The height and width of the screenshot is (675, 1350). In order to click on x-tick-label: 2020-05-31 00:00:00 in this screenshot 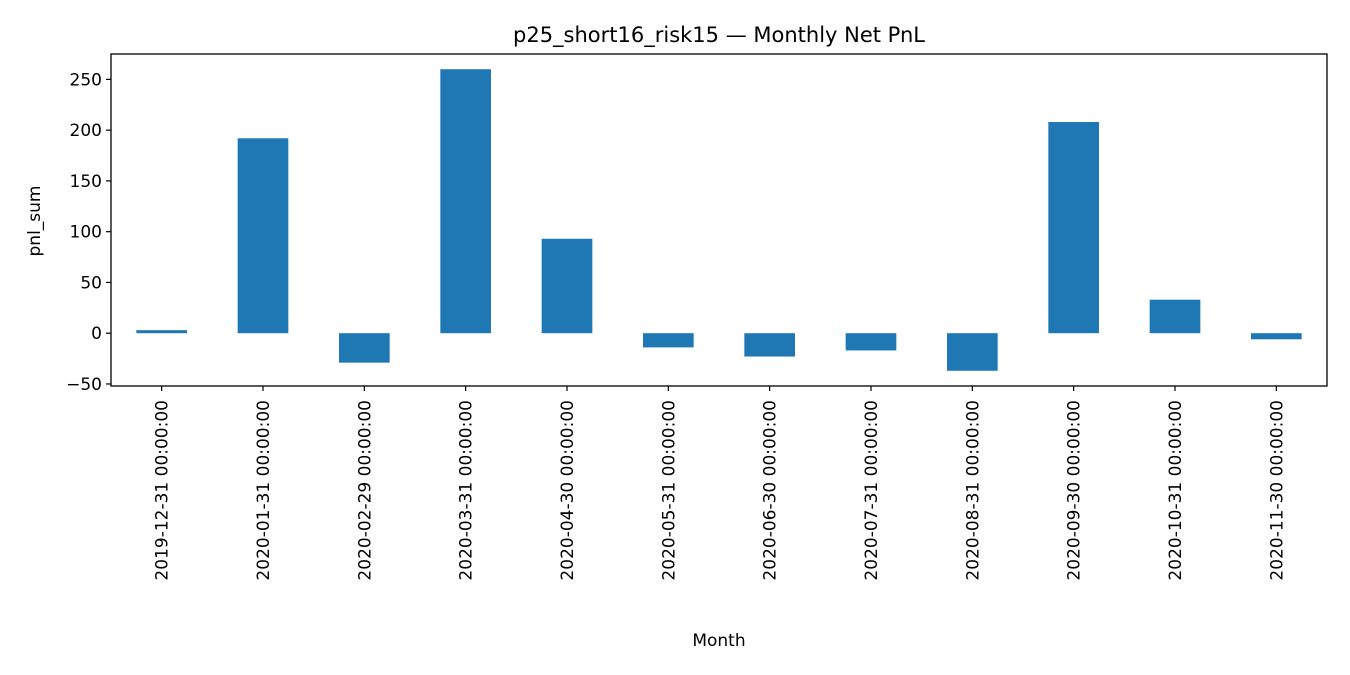, I will do `click(669, 490)`.